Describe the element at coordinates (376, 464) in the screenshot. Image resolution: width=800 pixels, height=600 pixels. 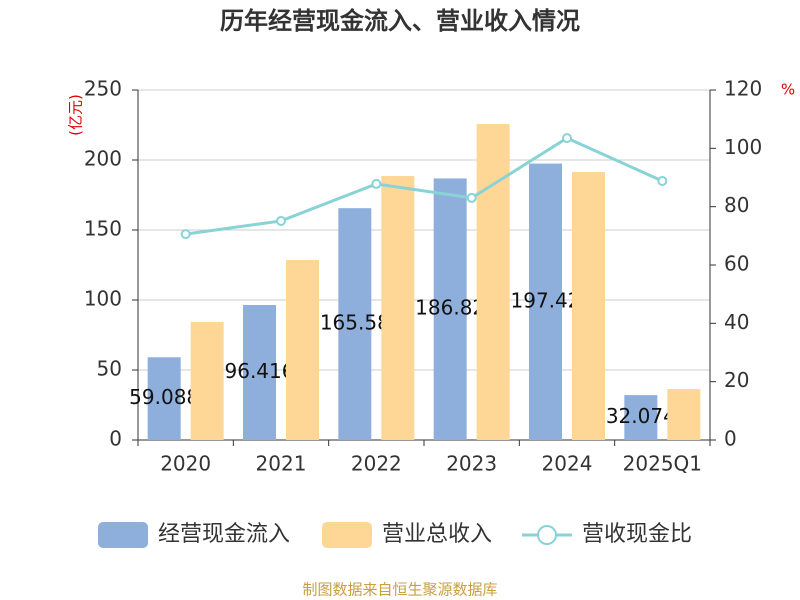
I see `x-tick-label: 2022` at that location.